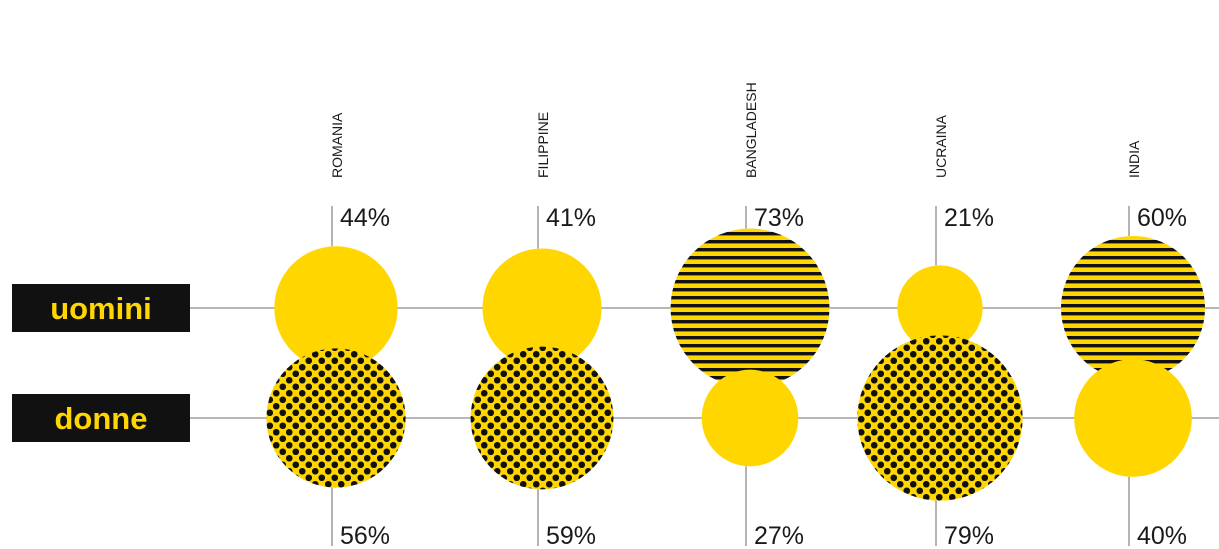  Describe the element at coordinates (751, 130) in the screenshot. I see `country-label-bangladesh: BANGLADESH` at that location.